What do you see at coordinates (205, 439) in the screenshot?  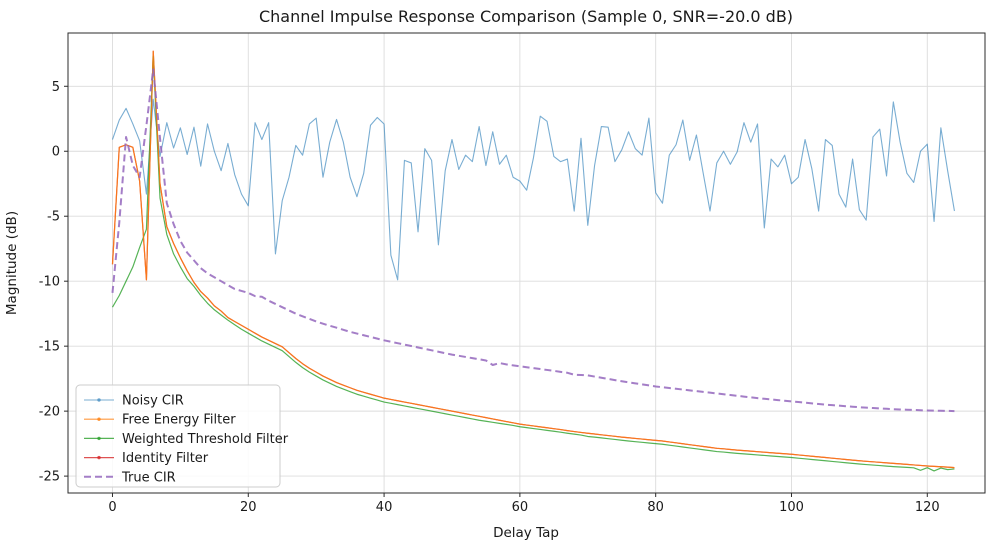 I see `legend-label-weighted-threshold-filter: Weighted Threshold Filter` at bounding box center [205, 439].